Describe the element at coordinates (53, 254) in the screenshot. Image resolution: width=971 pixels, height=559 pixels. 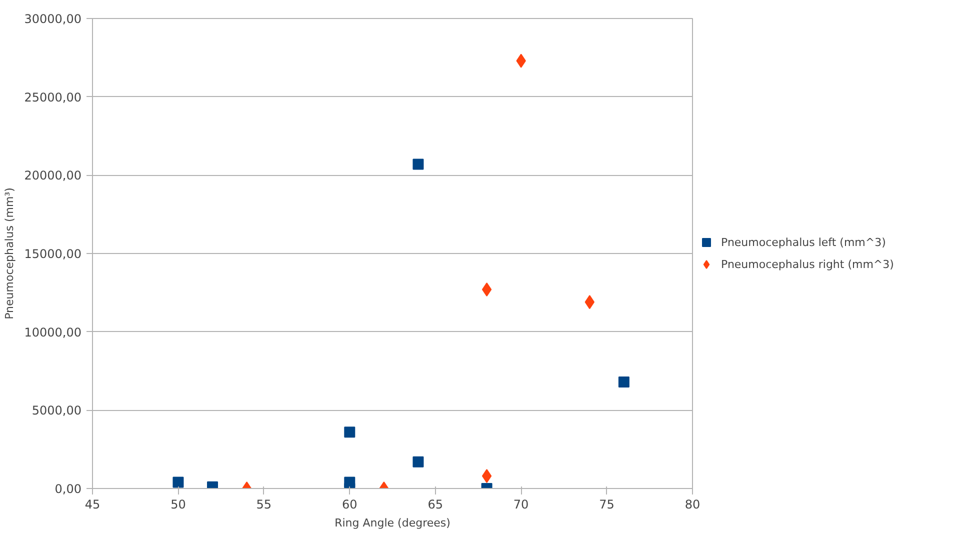
I see `y-tick-label: 15000,00` at that location.